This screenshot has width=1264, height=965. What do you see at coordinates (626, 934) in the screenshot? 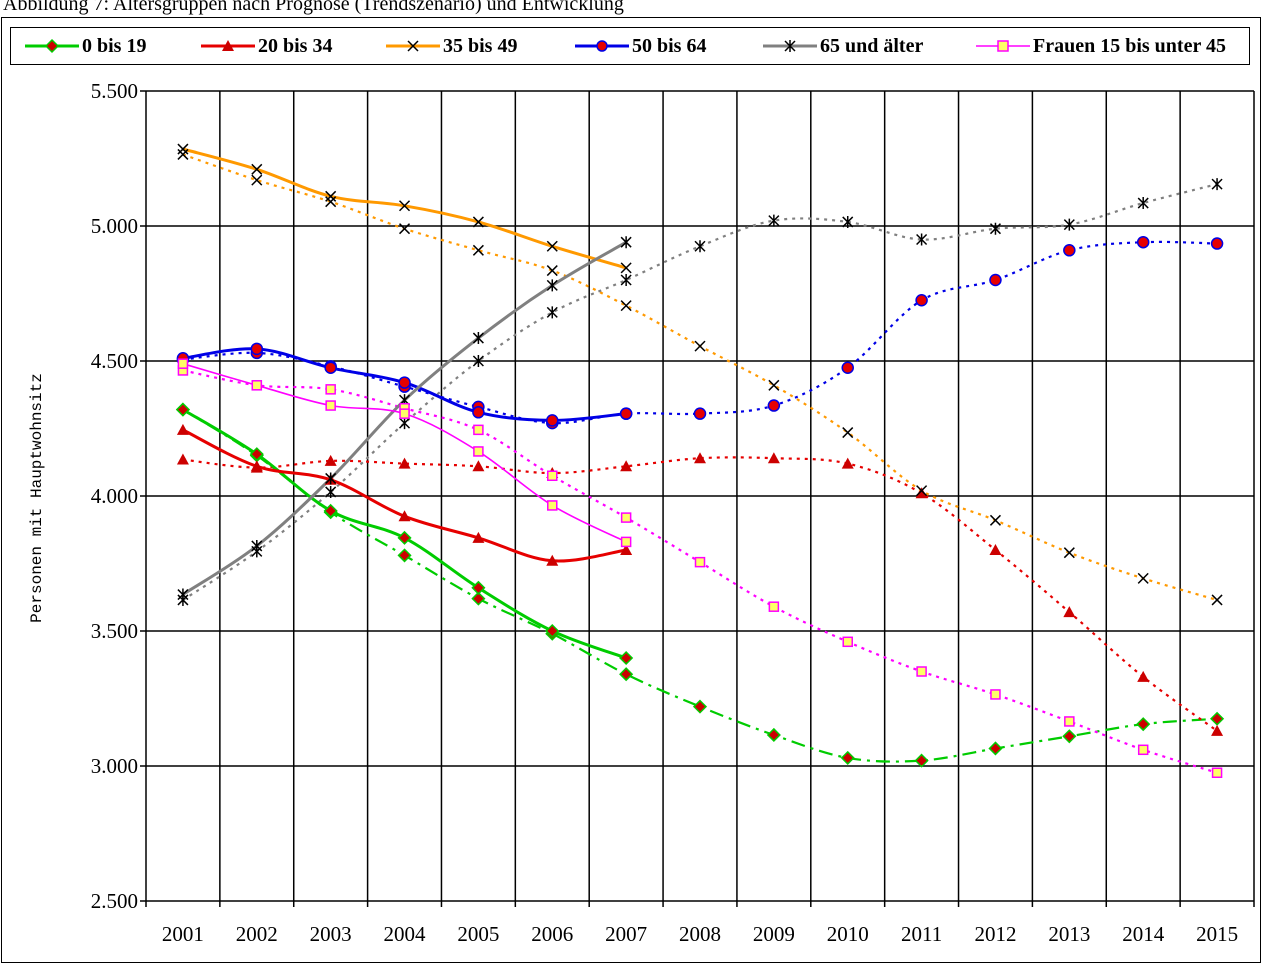
I see `x-tick-label: 2007` at bounding box center [626, 934].